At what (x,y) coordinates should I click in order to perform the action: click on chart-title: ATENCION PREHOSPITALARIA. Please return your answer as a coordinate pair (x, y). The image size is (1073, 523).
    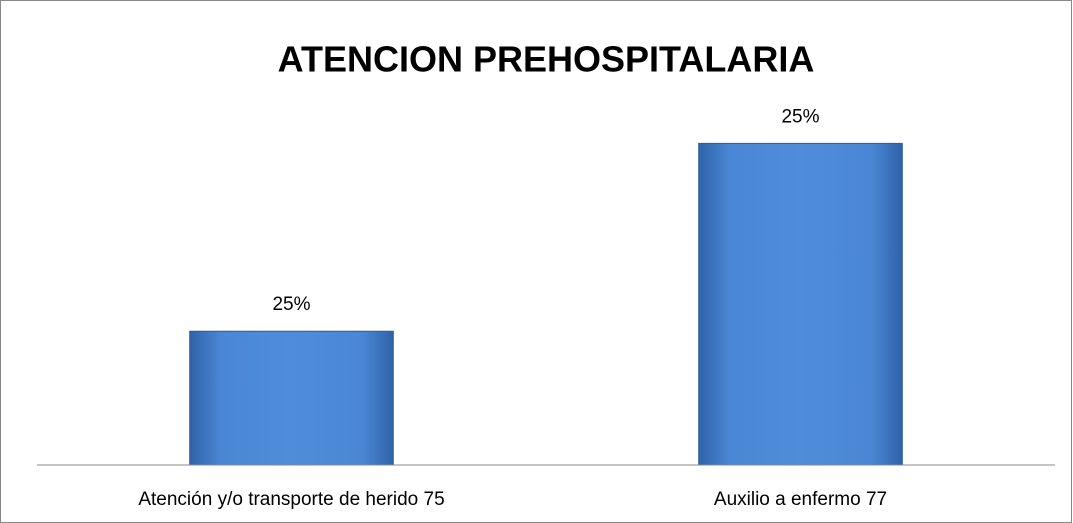
    Looking at the image, I should click on (546, 59).